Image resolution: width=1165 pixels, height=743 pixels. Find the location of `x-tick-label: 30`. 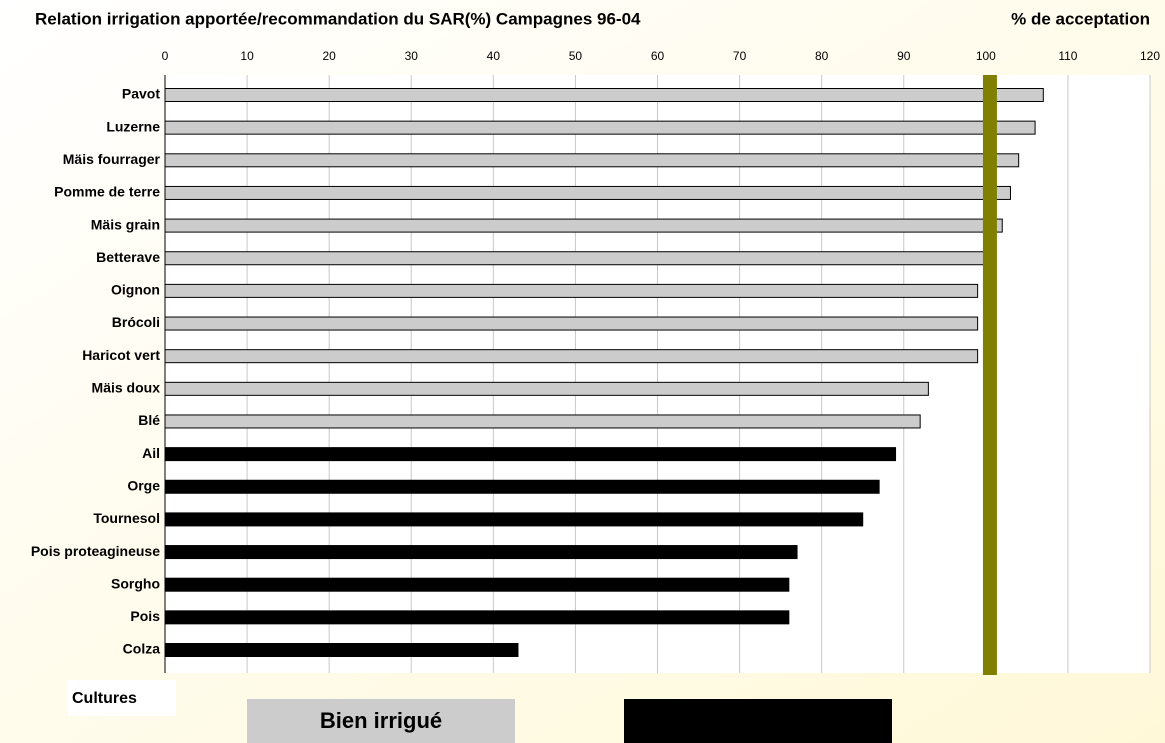

x-tick-label: 30 is located at coordinates (412, 56).